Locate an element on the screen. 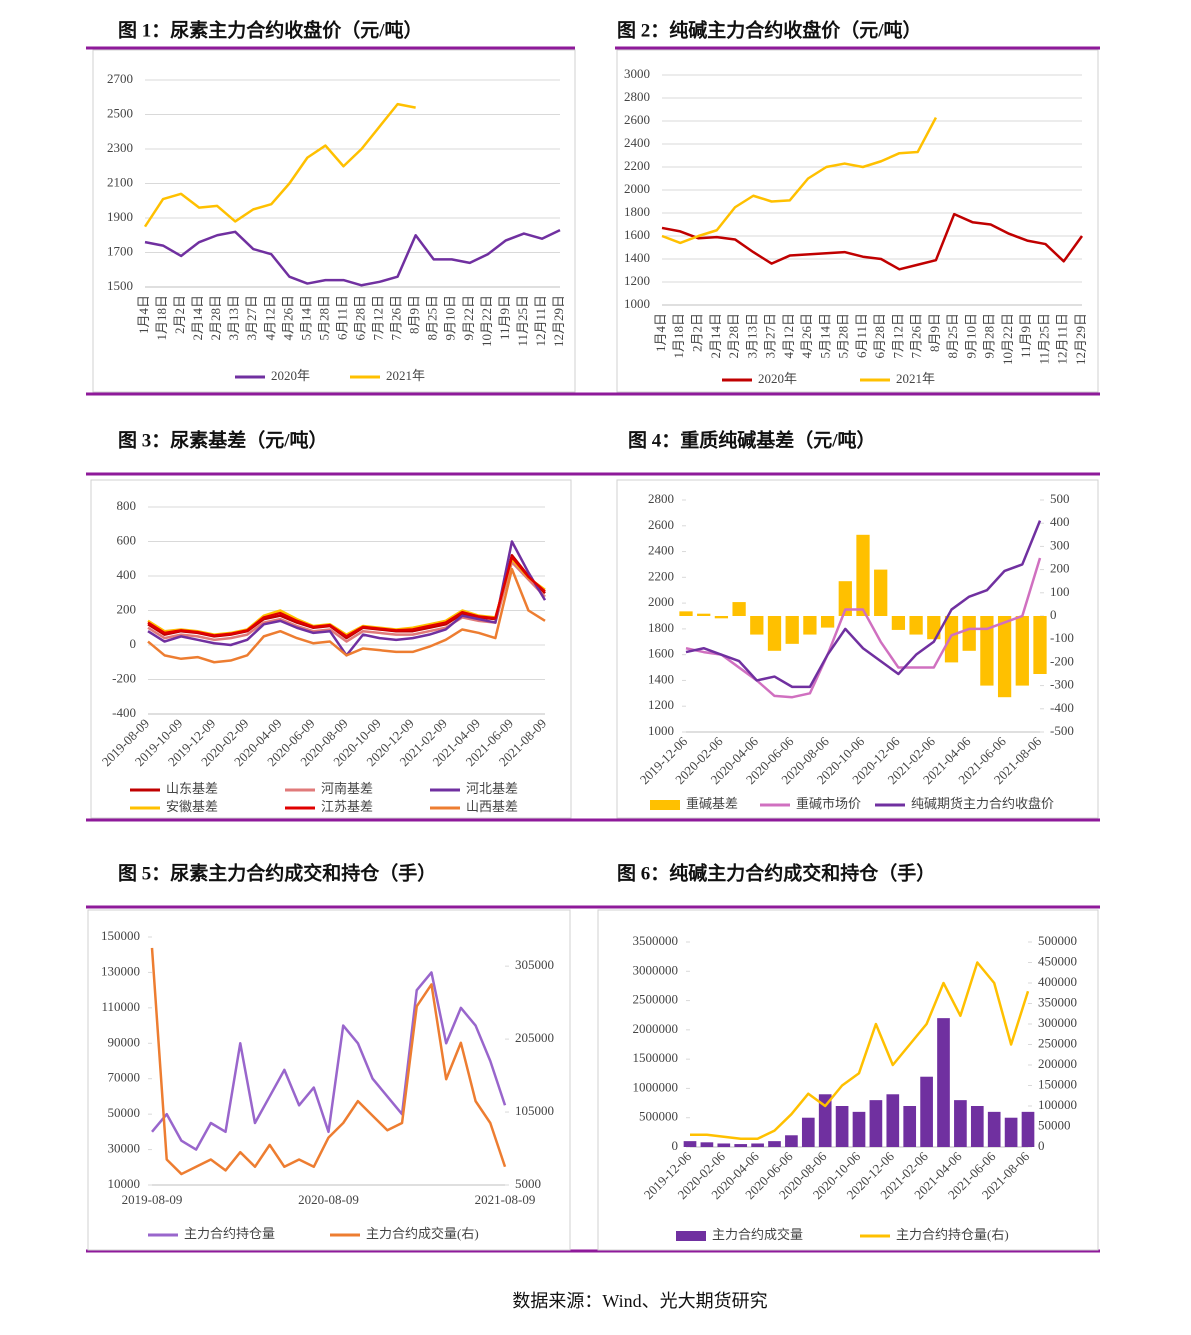 The image size is (1191, 1335). y-tick-label: 1000 is located at coordinates (661, 730).